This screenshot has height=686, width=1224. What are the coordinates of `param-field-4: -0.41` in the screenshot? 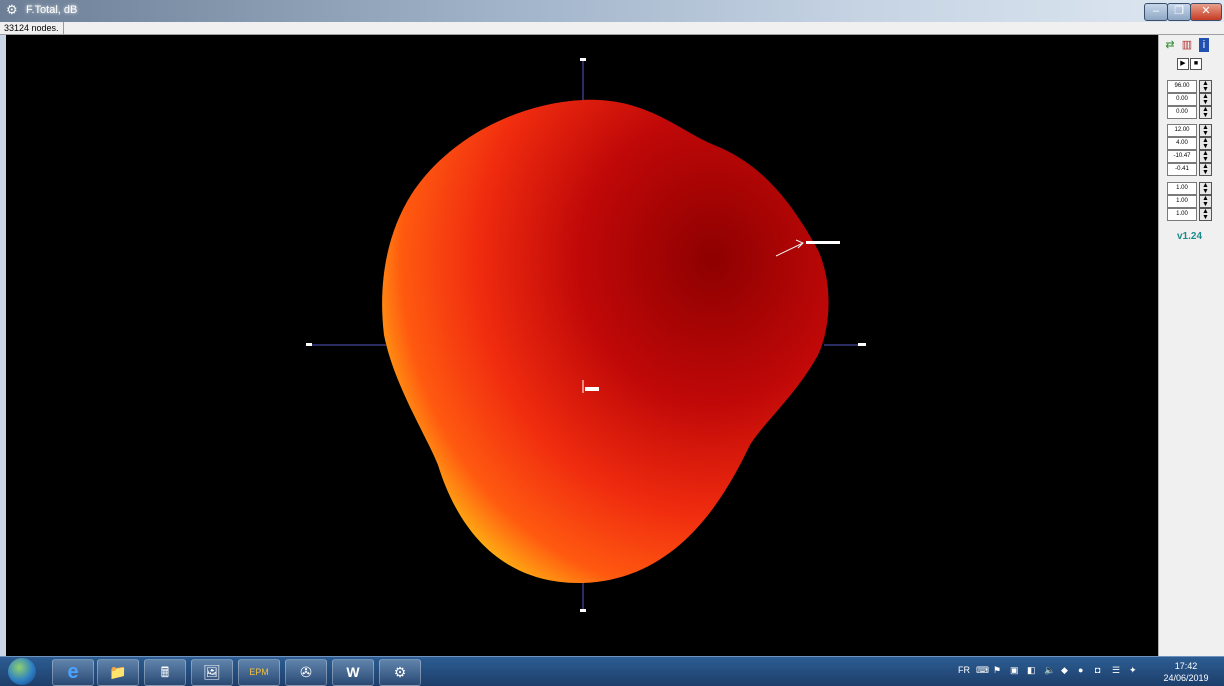 It's located at (1182, 169).